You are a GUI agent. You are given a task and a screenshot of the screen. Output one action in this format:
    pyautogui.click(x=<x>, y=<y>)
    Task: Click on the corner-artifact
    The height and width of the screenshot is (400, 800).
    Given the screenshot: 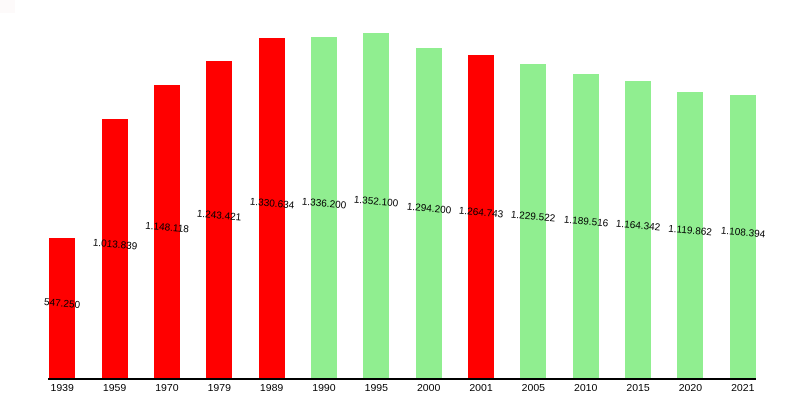 What is the action you would take?
    pyautogui.click(x=7, y=6)
    